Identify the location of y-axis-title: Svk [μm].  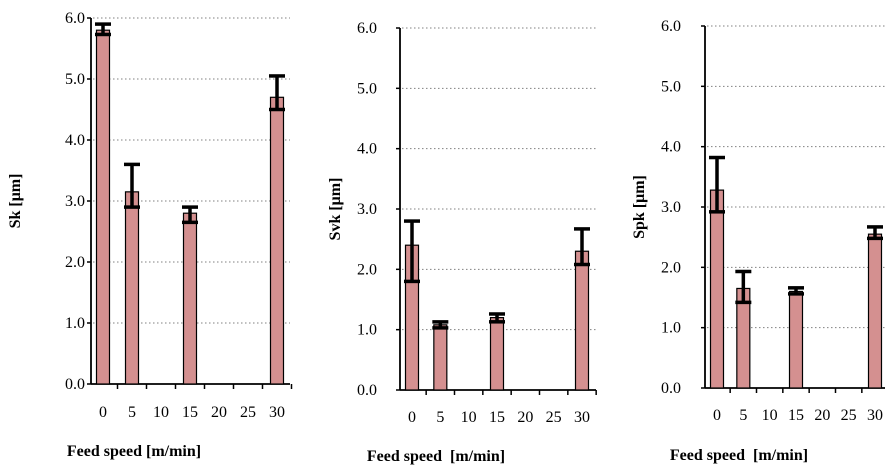
(335, 209).